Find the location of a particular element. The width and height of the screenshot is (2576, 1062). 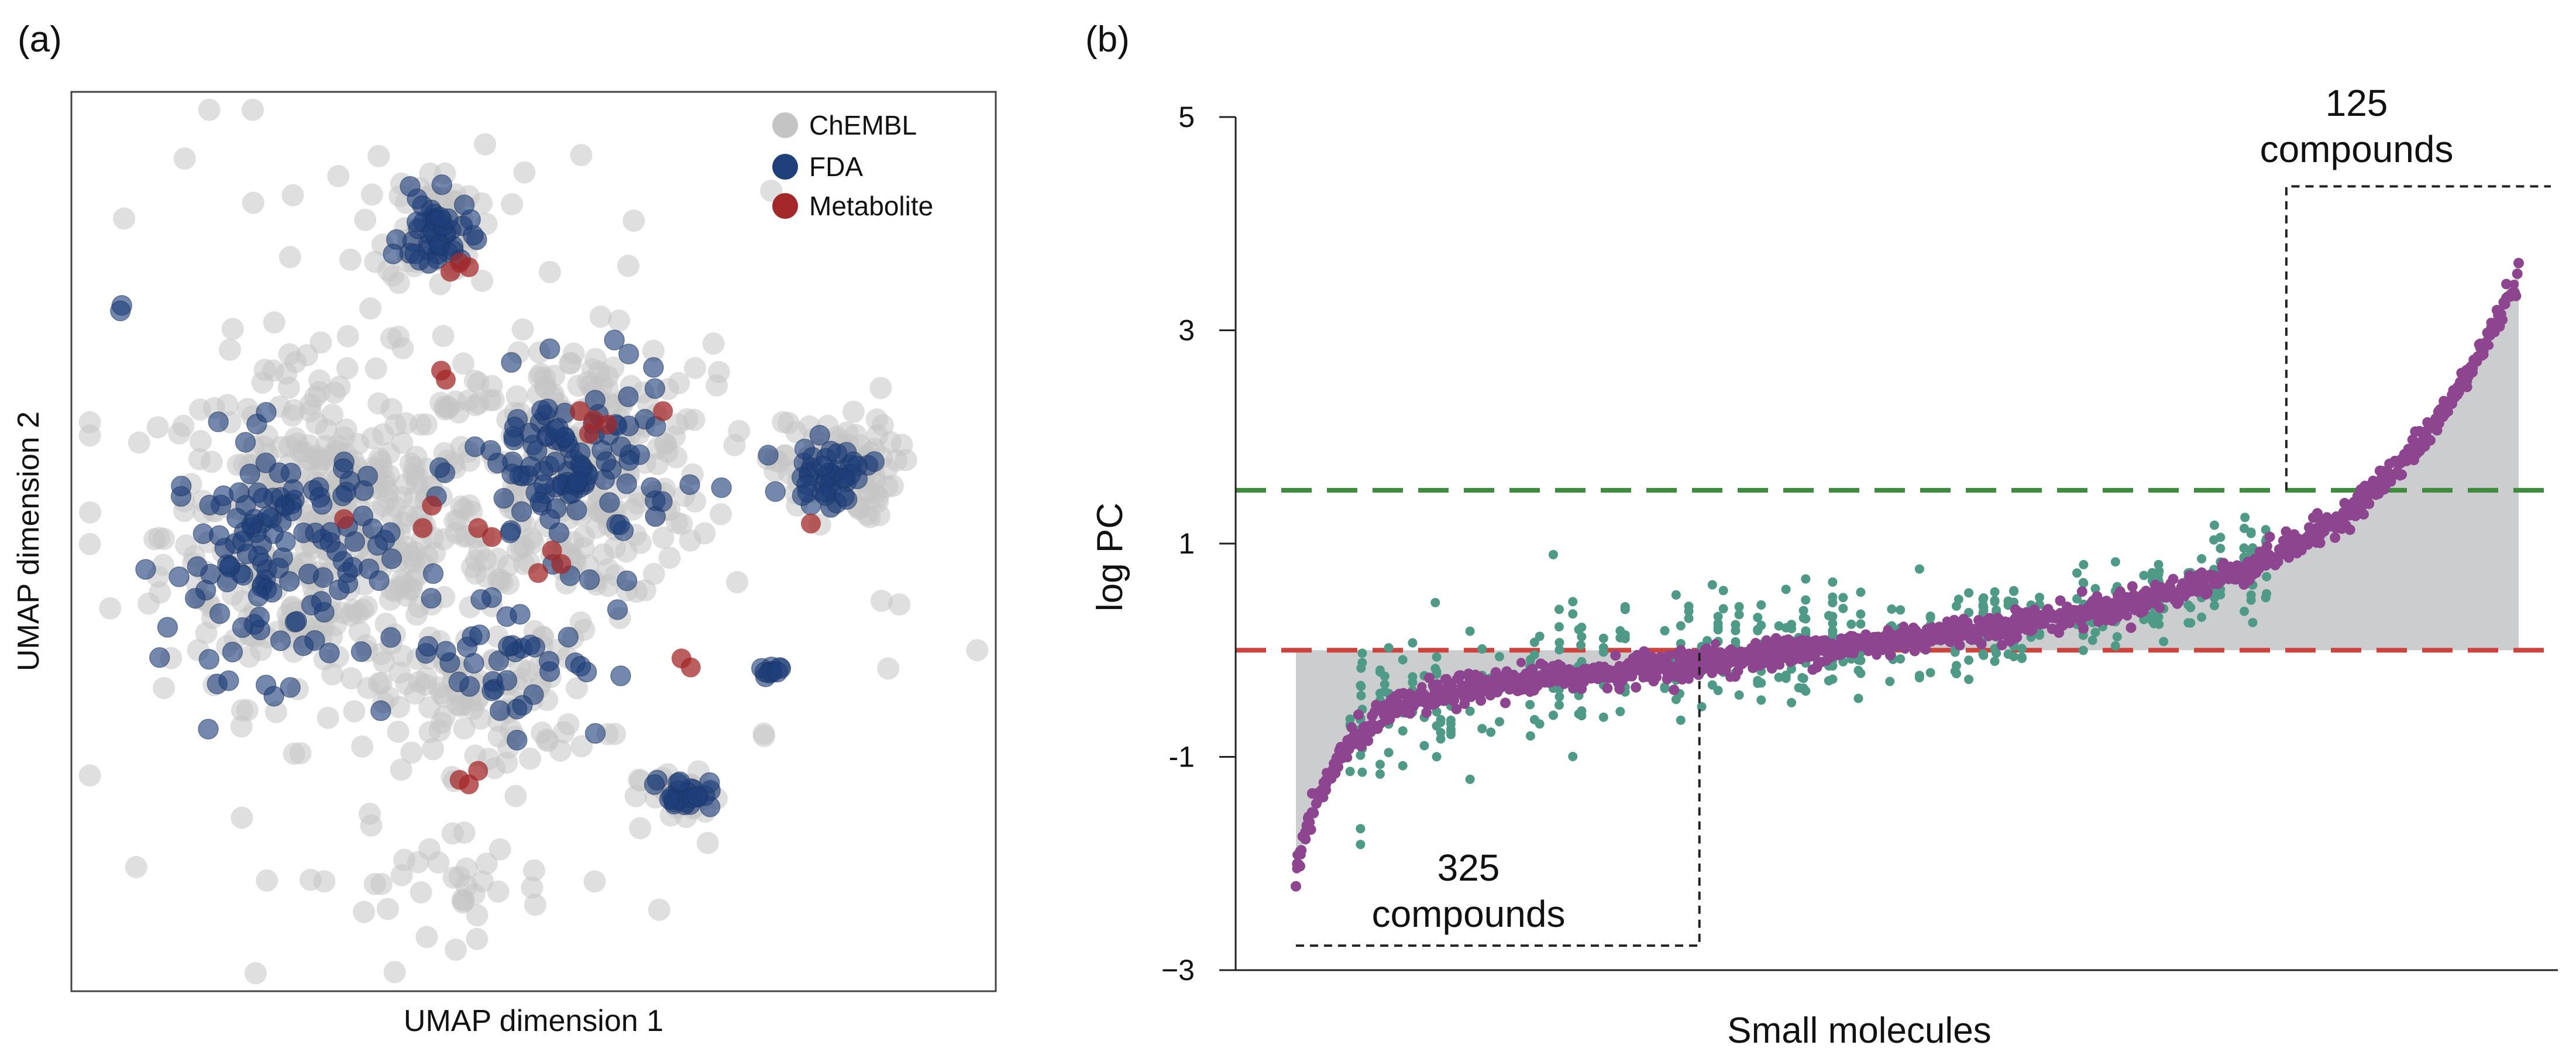

panel-a-label: (a) is located at coordinates (40, 39).